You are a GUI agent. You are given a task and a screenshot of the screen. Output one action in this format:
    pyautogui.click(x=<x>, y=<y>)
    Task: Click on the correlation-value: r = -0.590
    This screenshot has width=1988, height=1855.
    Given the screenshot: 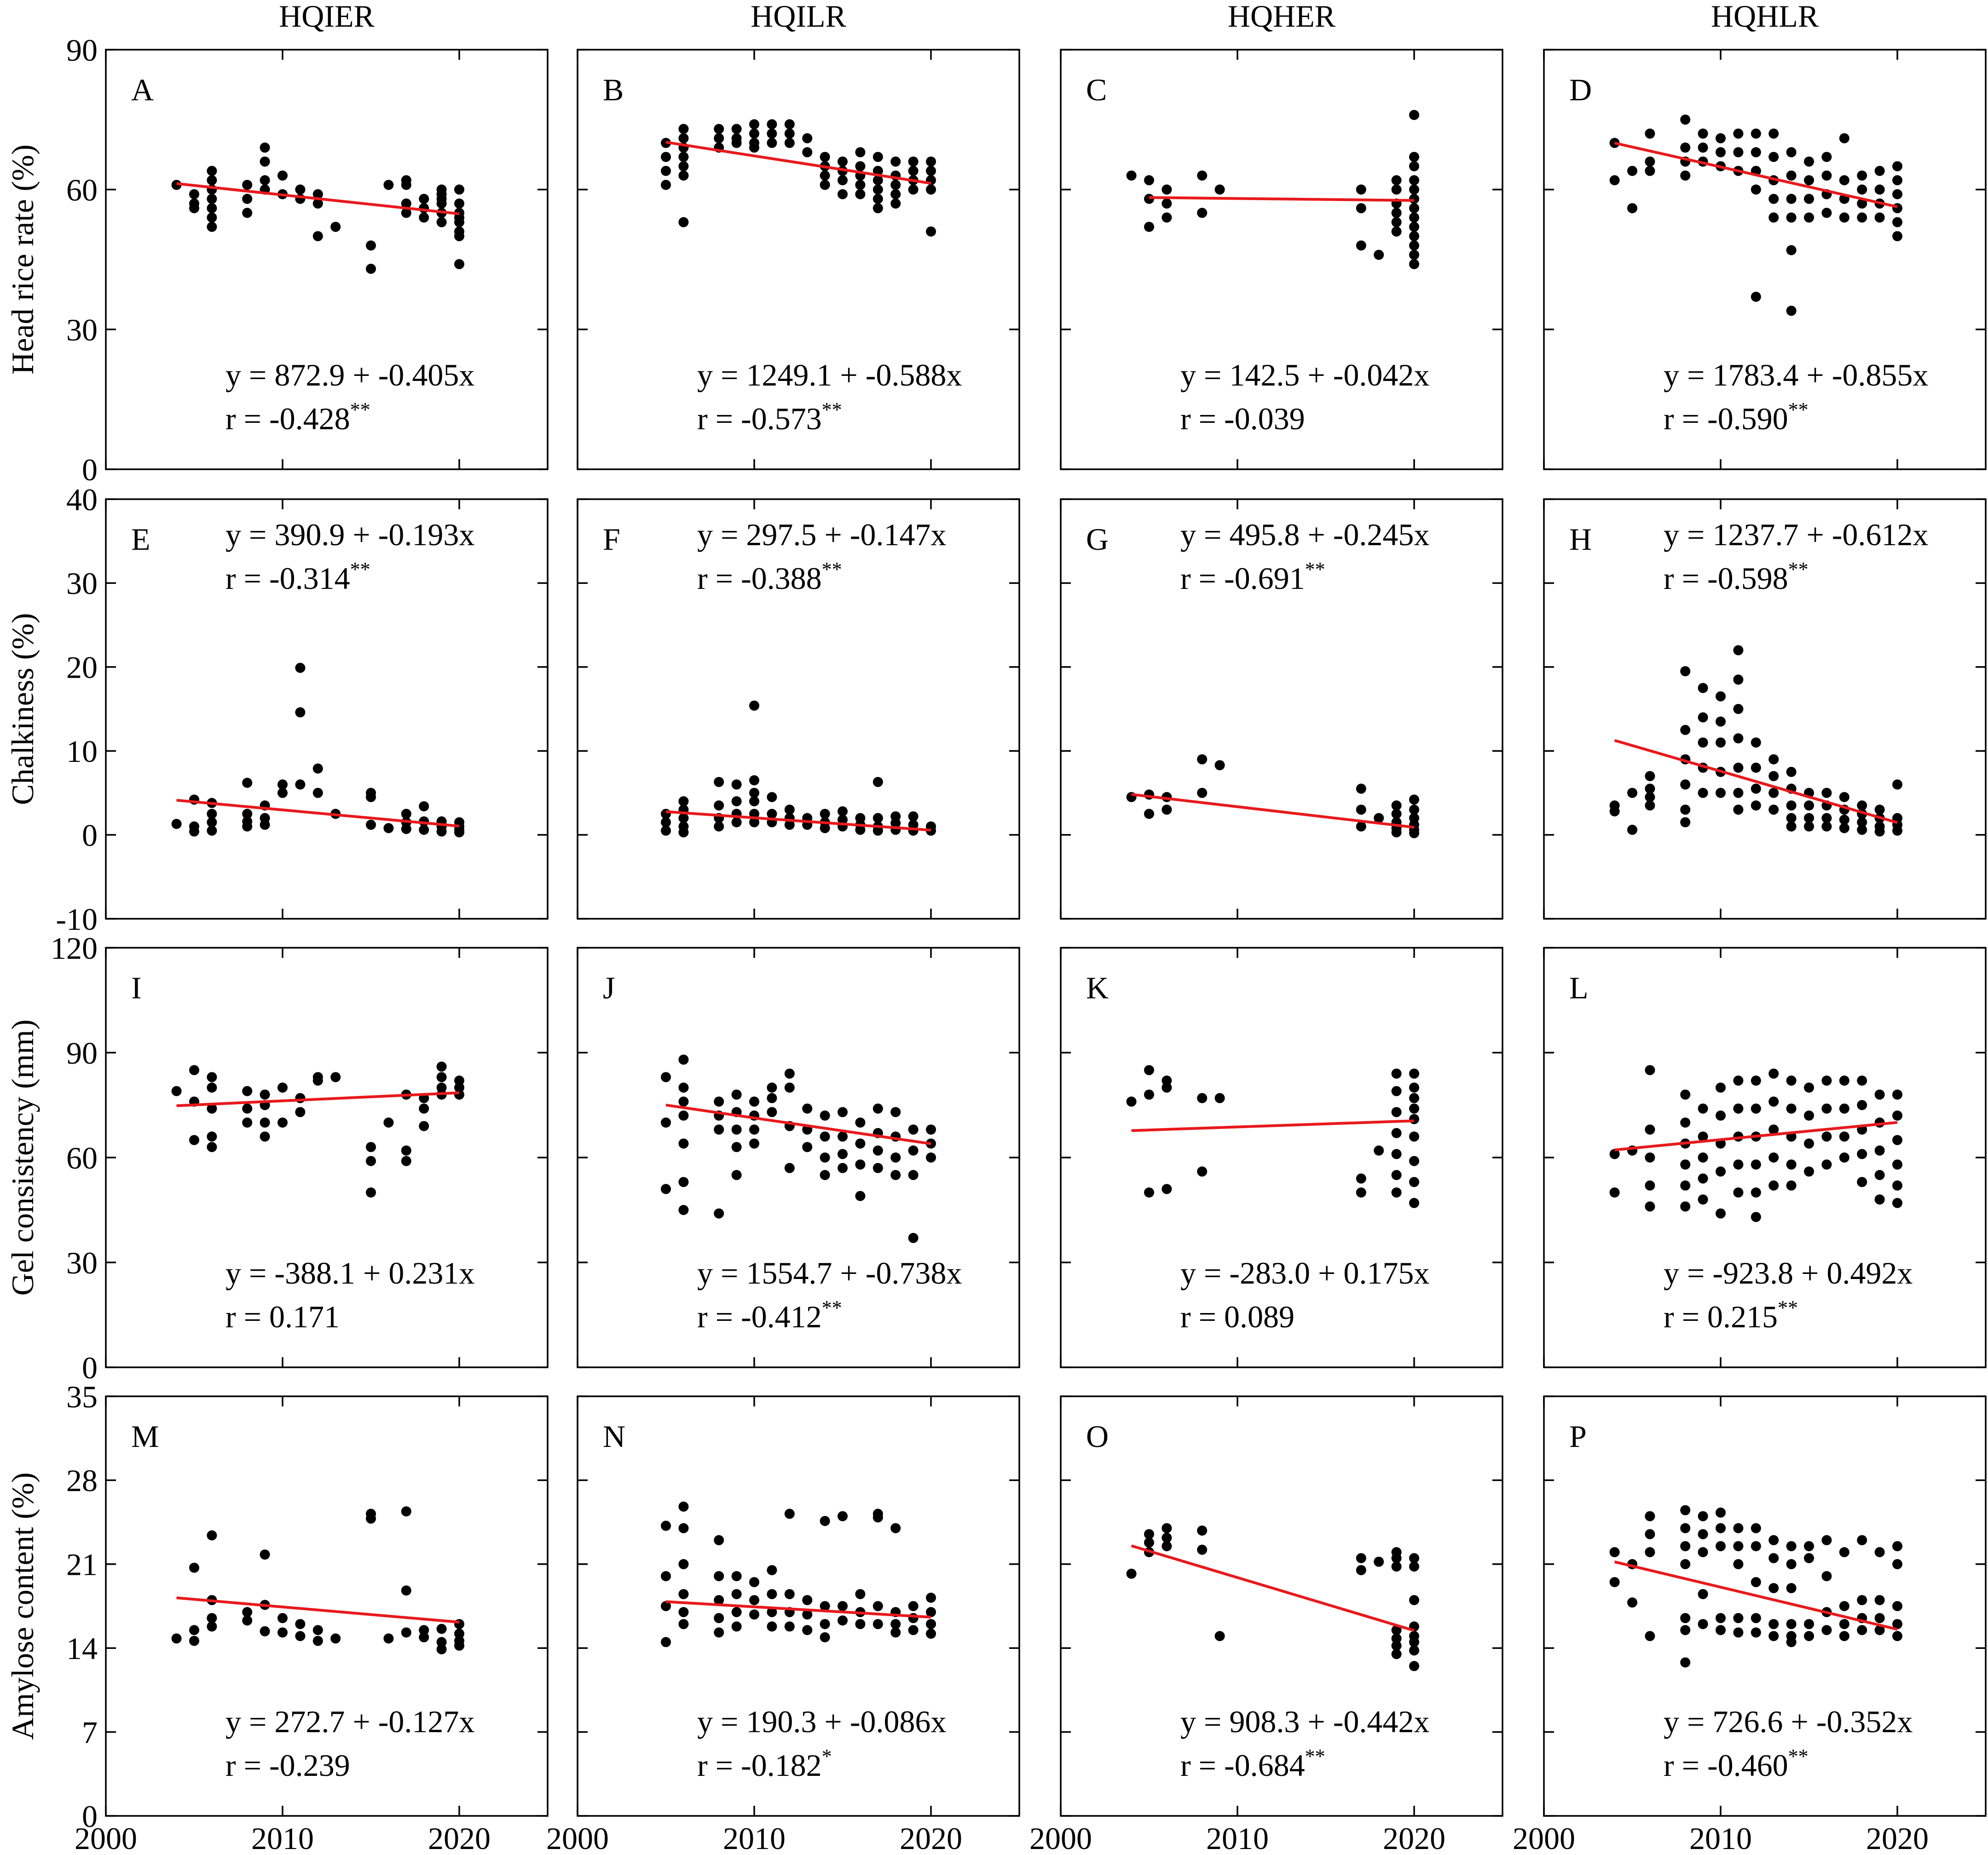 What is the action you would take?
    pyautogui.click(x=1726, y=418)
    